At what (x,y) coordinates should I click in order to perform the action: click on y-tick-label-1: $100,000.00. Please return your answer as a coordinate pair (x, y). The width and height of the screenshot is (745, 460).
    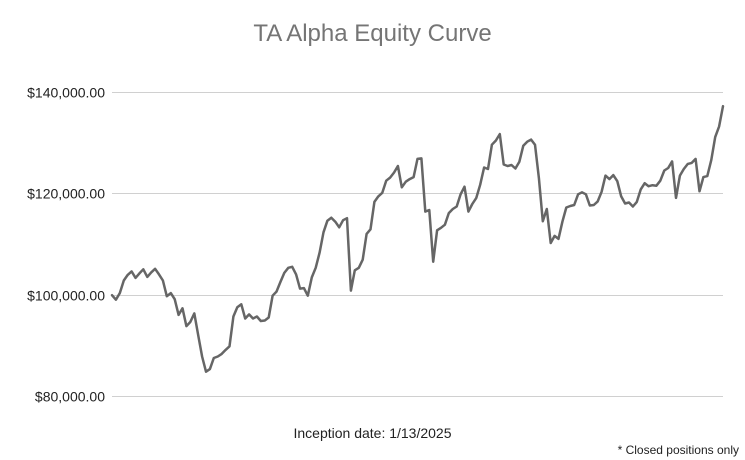
    Looking at the image, I should click on (66, 296).